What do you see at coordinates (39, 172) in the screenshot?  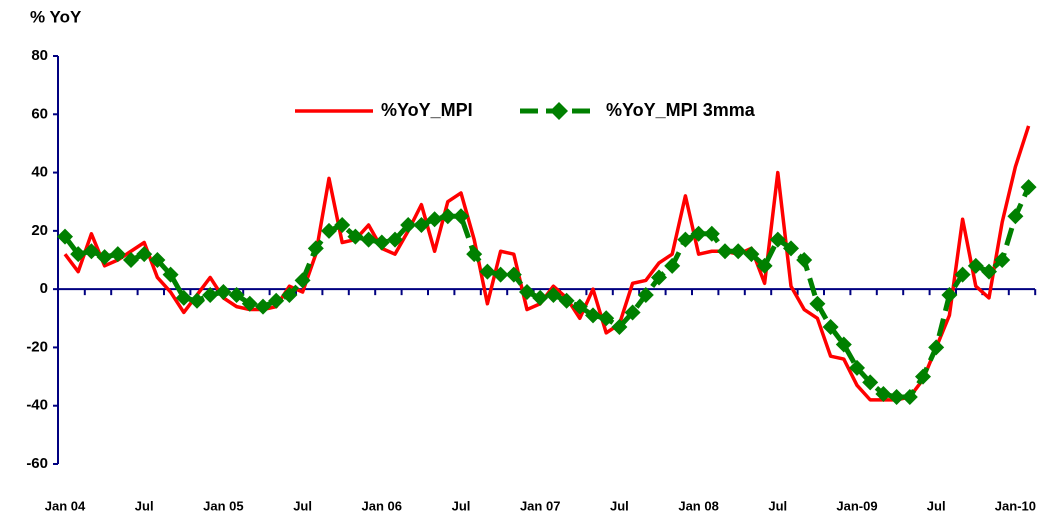 I see `y-tick-label: 40` at bounding box center [39, 172].